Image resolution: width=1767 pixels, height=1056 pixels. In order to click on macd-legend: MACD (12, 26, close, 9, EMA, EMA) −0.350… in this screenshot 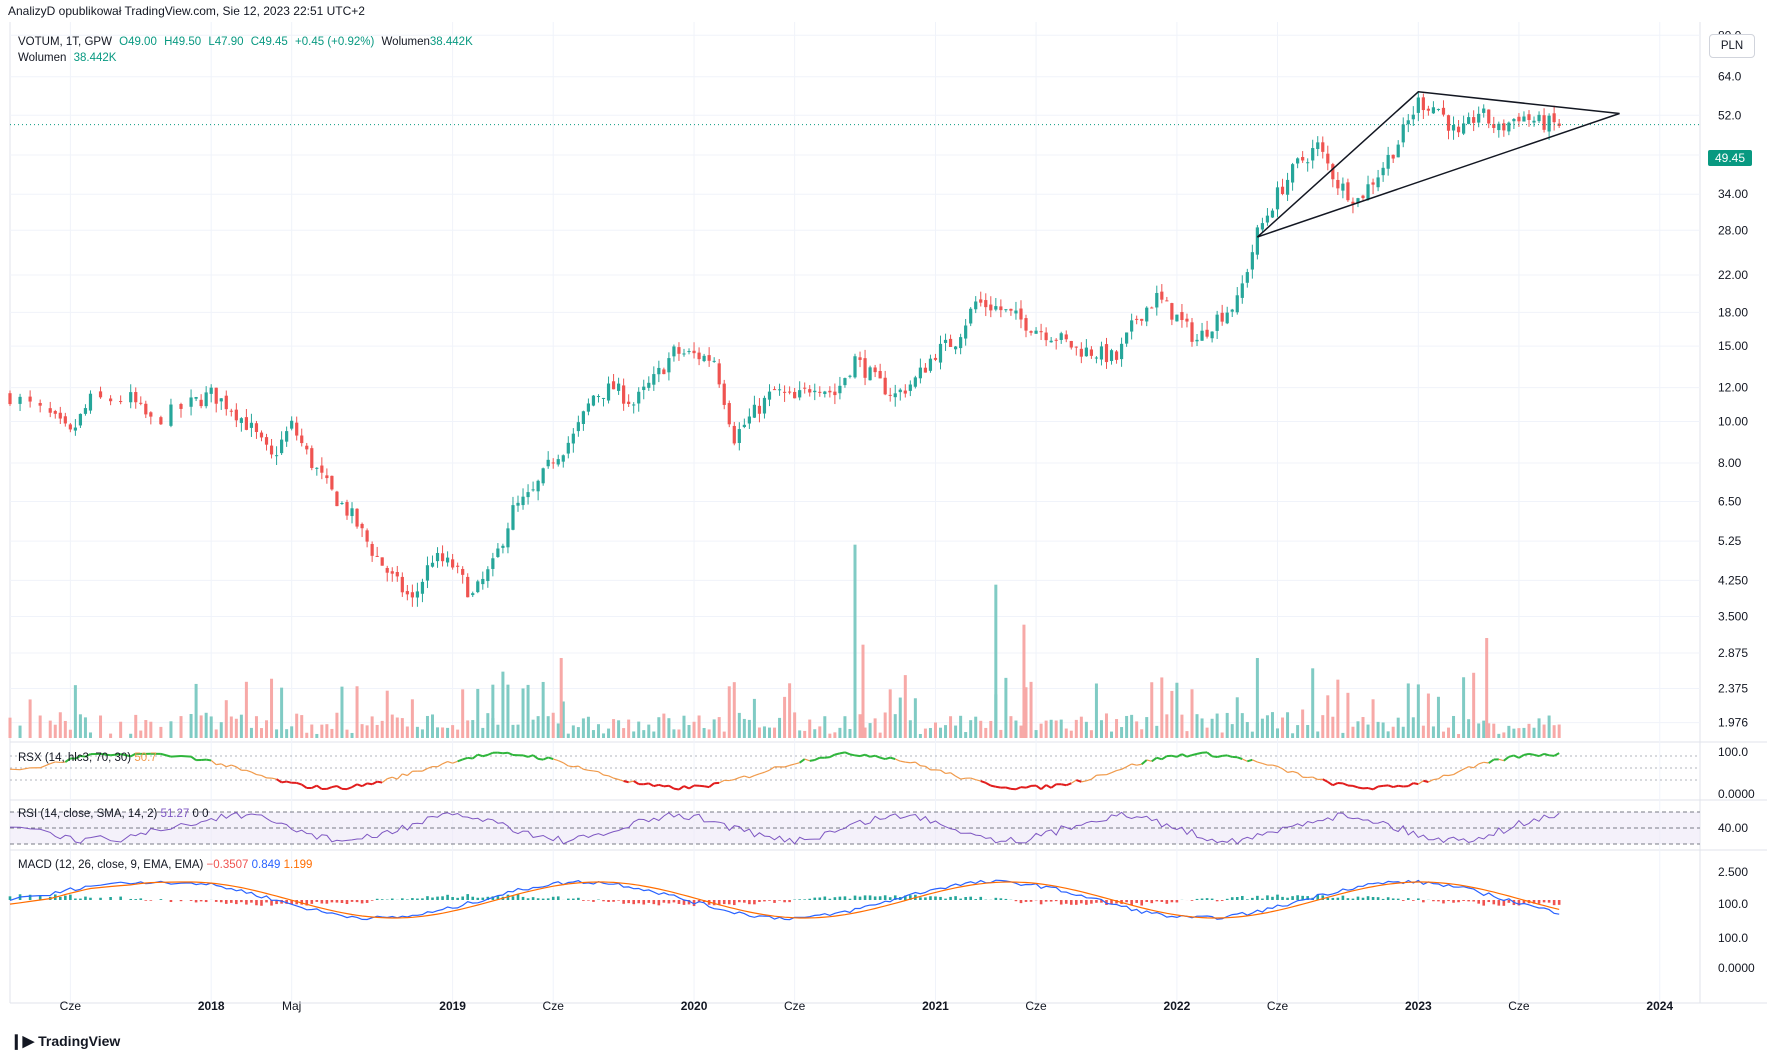, I will do `click(165, 865)`.